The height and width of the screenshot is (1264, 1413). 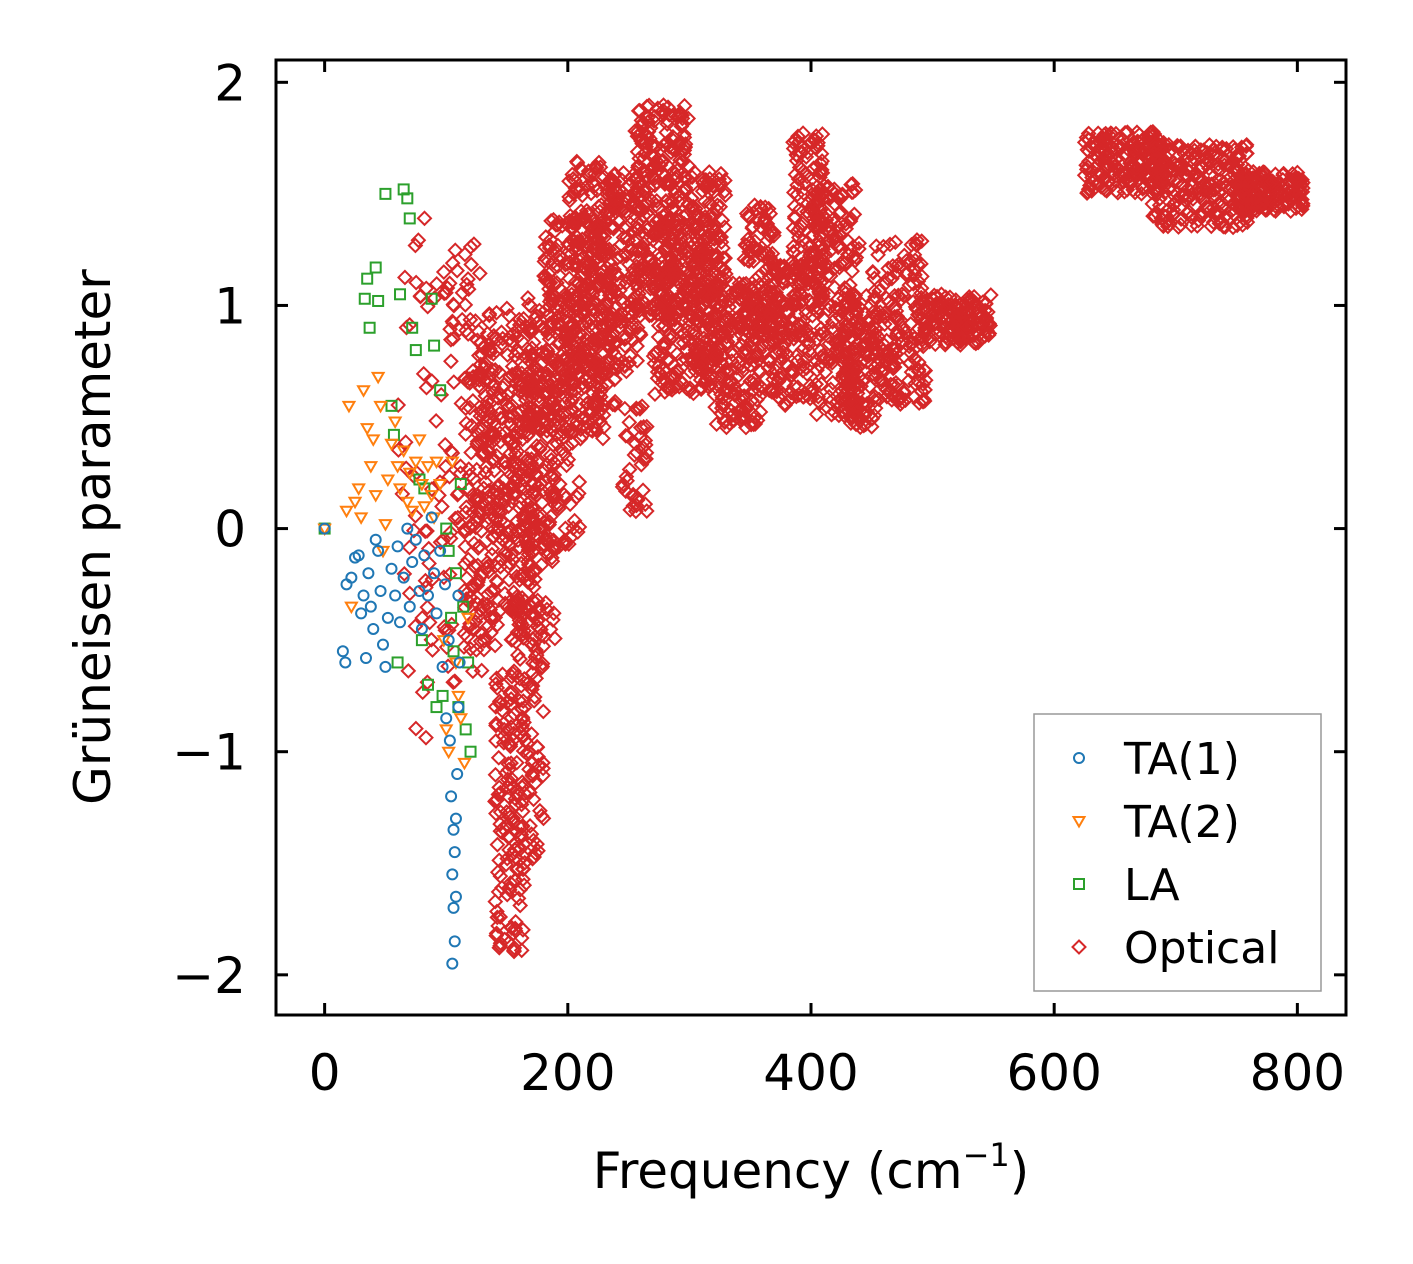 I want to click on legend-label: TA(2), so click(x=1181, y=822).